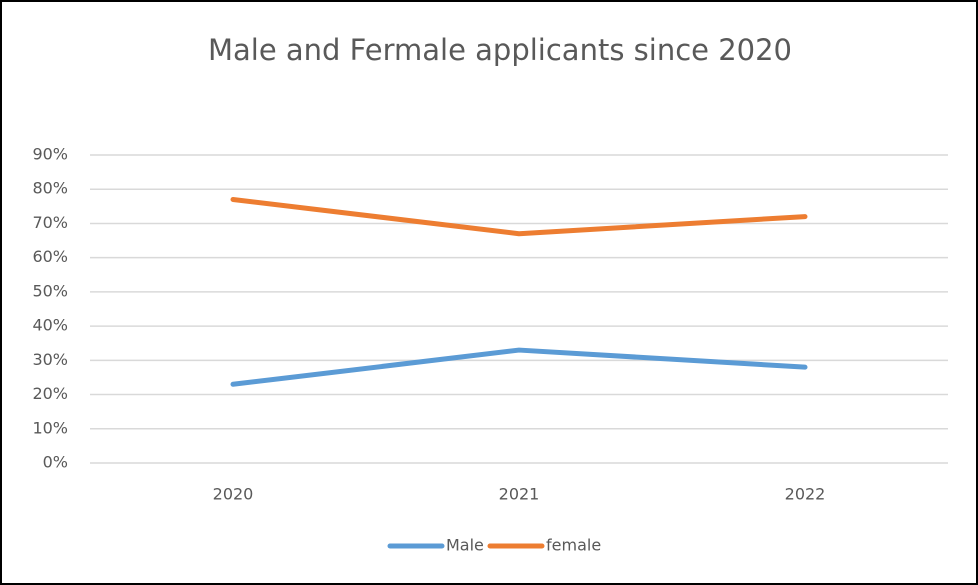  What do you see at coordinates (233, 494) in the screenshot?
I see `x-tick-label: 2020` at bounding box center [233, 494].